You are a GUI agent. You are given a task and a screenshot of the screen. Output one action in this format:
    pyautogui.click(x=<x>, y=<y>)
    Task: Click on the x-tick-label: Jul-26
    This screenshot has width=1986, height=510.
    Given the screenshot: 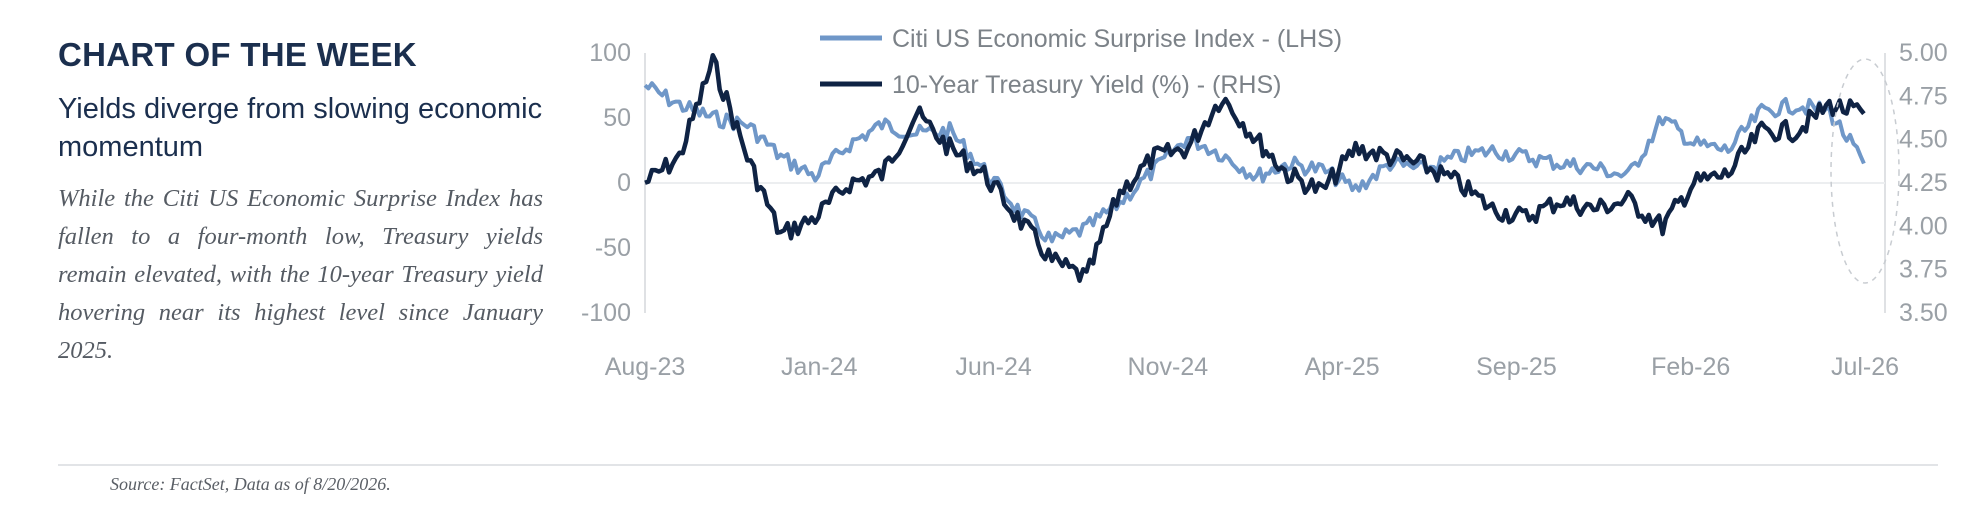 What is the action you would take?
    pyautogui.click(x=1865, y=367)
    